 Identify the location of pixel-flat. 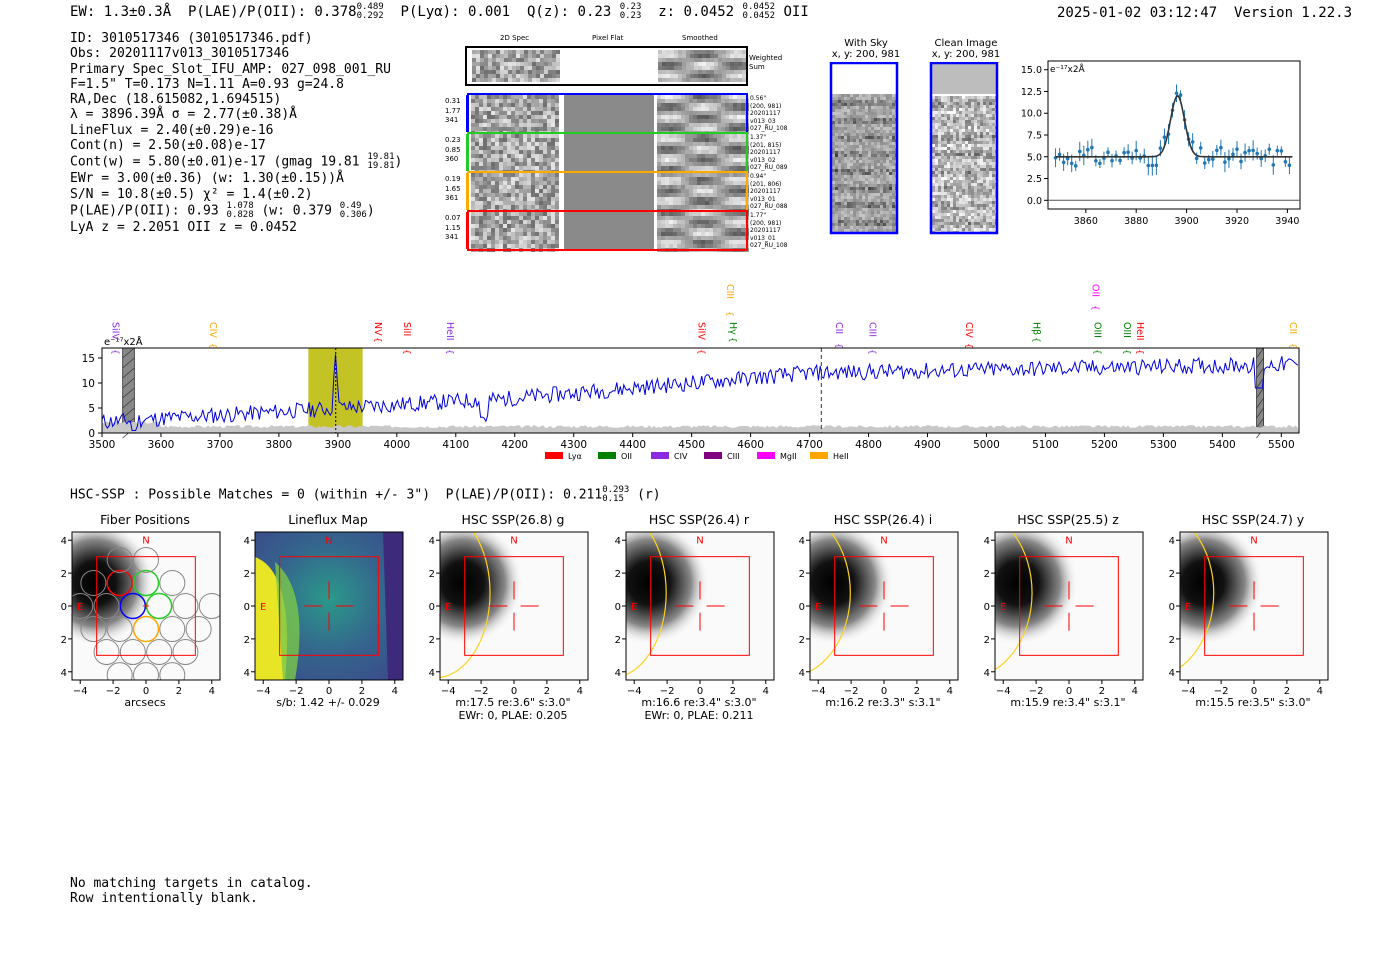
(609, 191).